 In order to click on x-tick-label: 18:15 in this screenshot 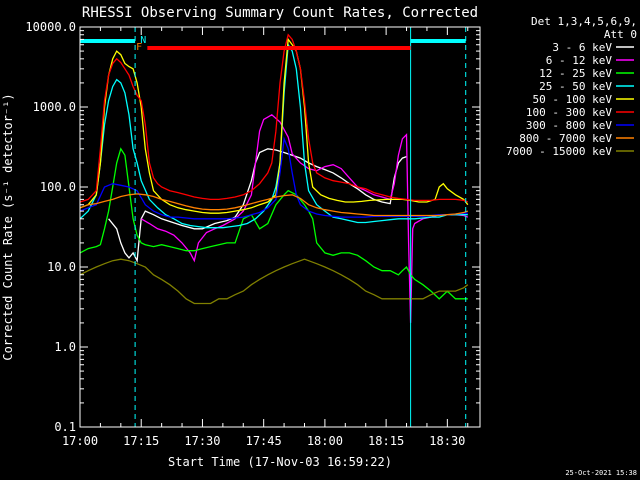, I will do `click(386, 441)`.